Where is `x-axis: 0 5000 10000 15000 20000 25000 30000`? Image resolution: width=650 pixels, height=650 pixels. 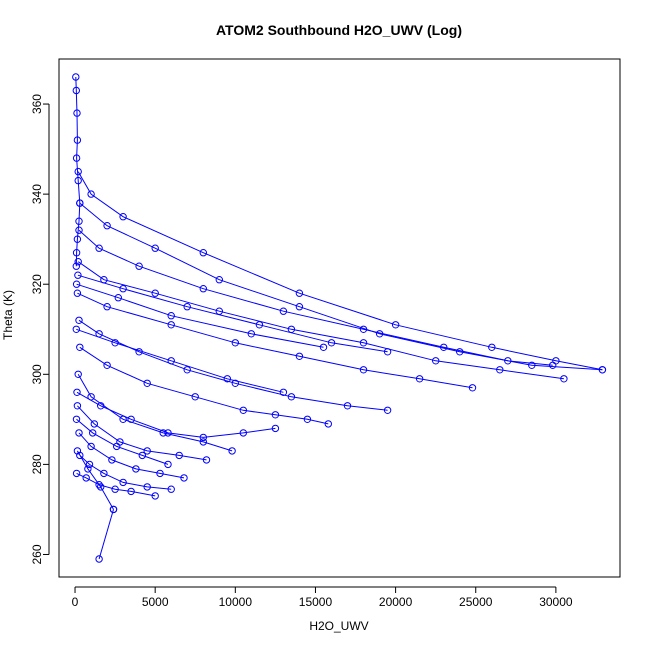
x-axis: 0 5000 10000 15000 20000 25000 30000 is located at coordinates (322, 597).